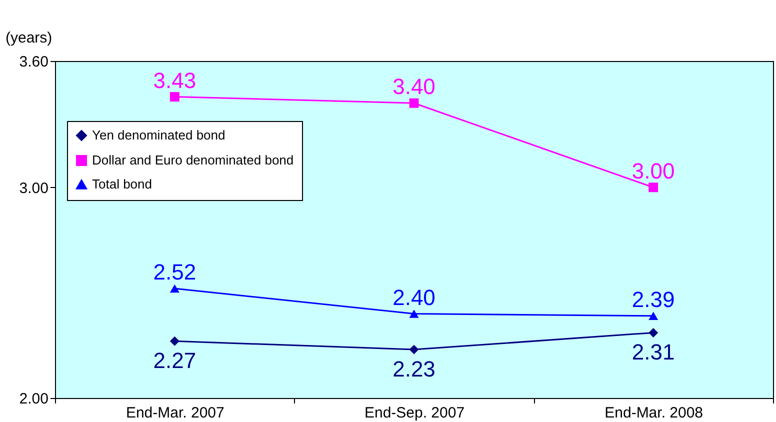  I want to click on data-label: 2.52, so click(174, 271).